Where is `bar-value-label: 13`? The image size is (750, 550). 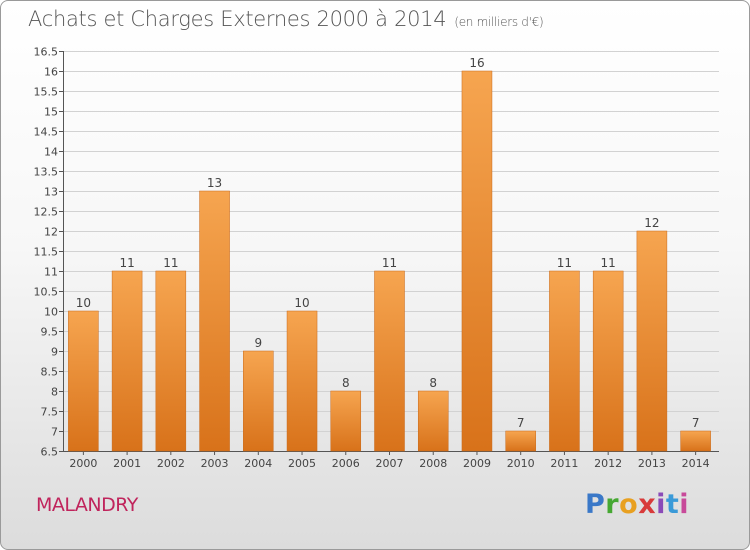
bar-value-label: 13 is located at coordinates (214, 183).